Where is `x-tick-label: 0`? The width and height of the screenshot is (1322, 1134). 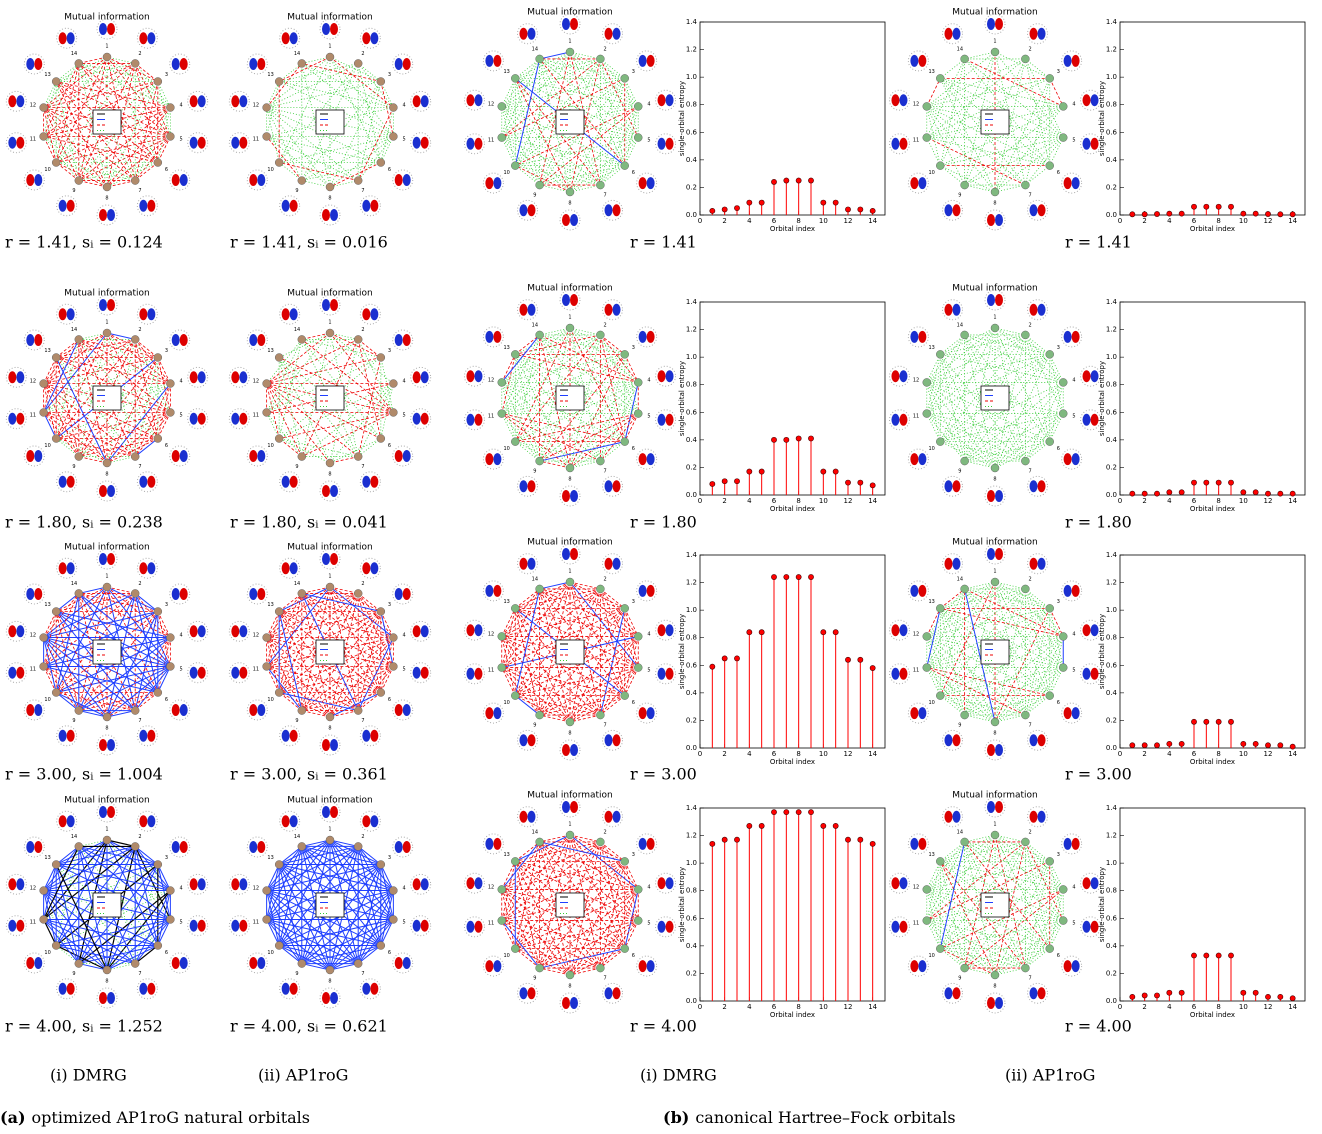
x-tick-label: 0 is located at coordinates (700, 221).